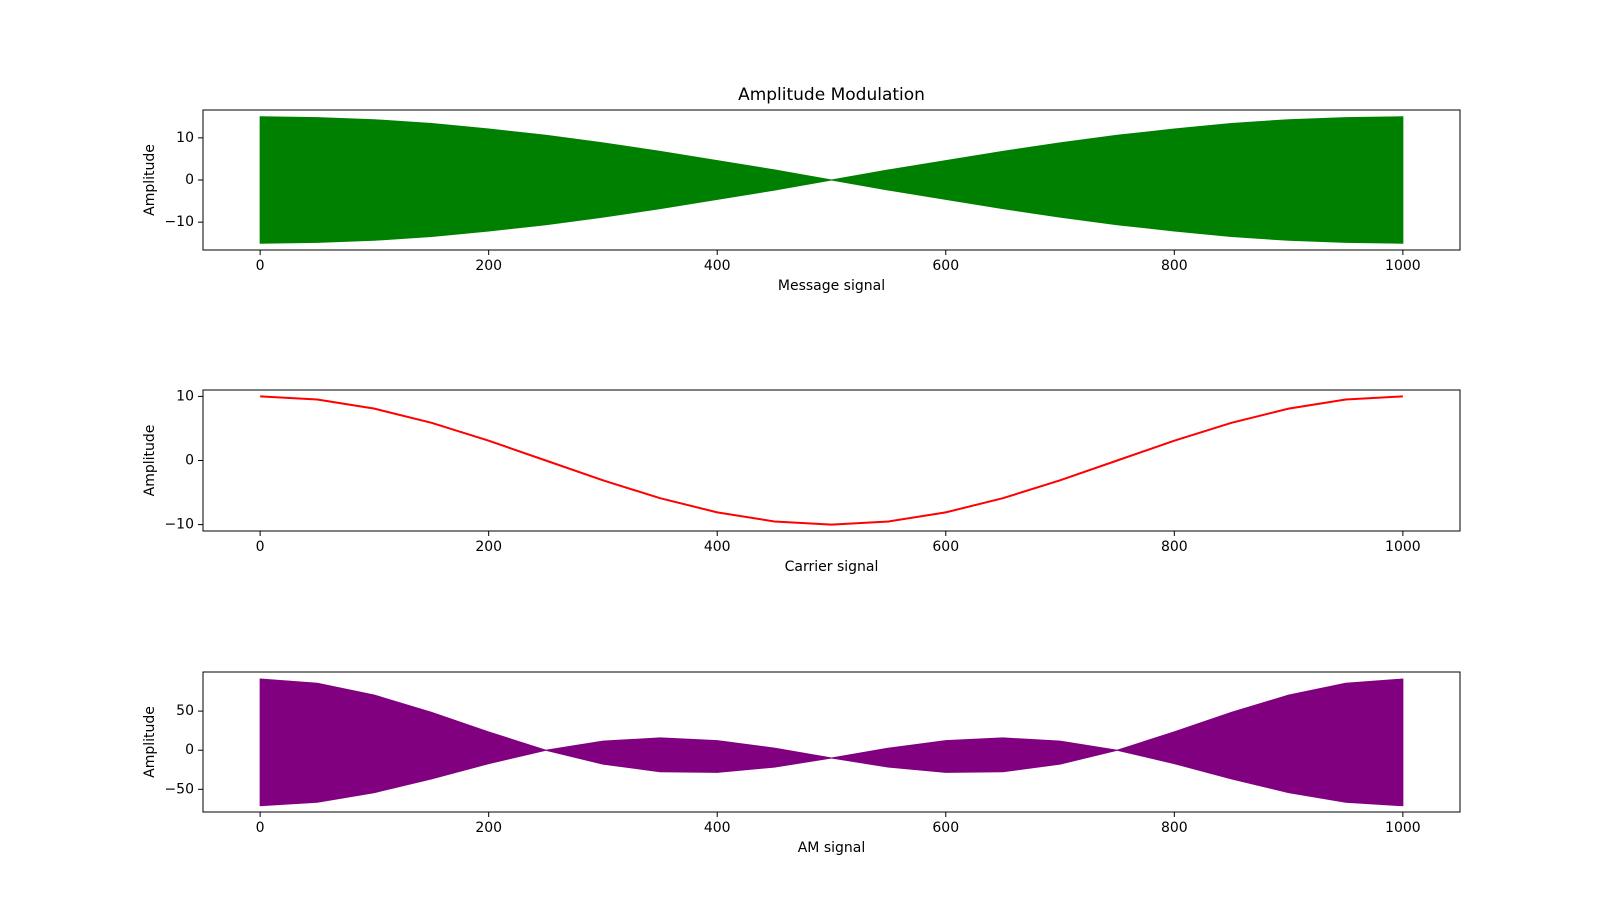 This screenshot has width=1600, height=900. Describe the element at coordinates (832, 567) in the screenshot. I see `x-axis-label: Carrier signal` at that location.